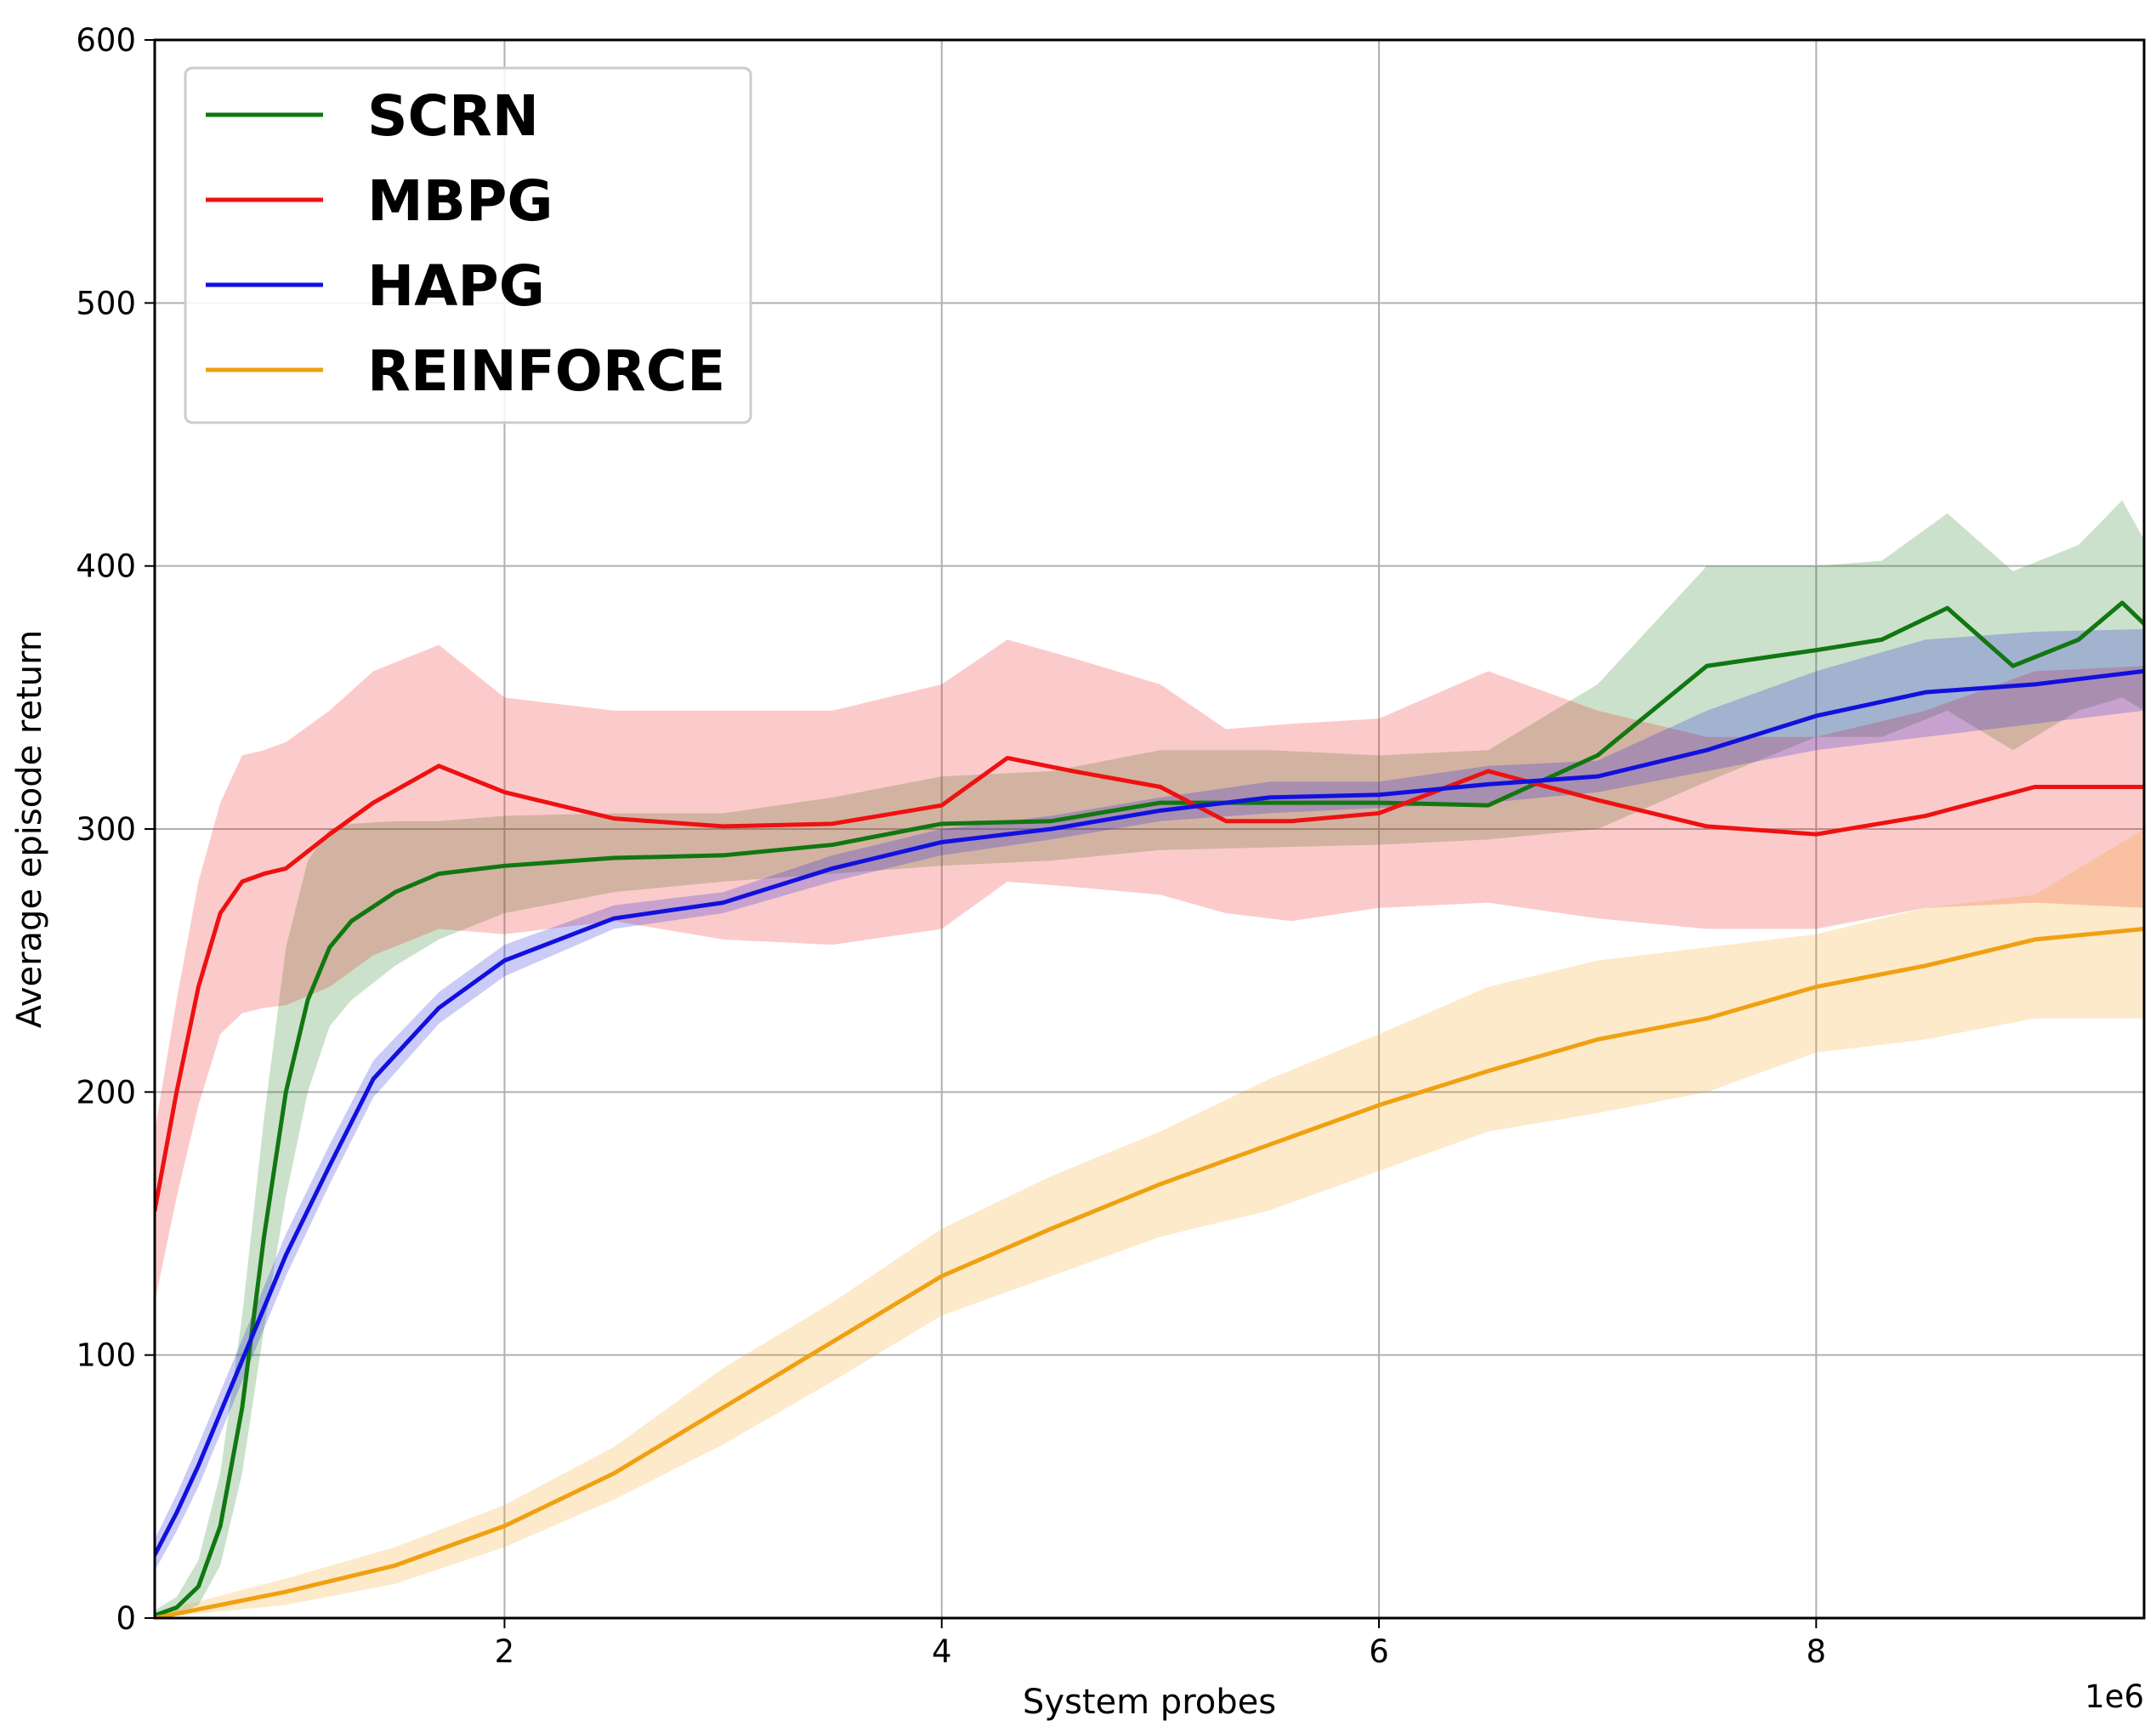 This screenshot has width=2156, height=1732. I want to click on legend-label-scrn: SCRN, so click(453, 116).